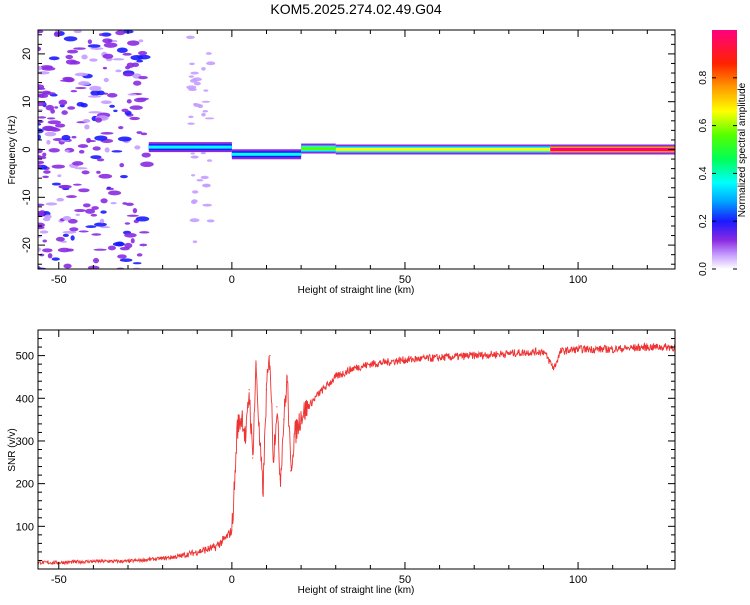  What do you see at coordinates (25, 527) in the screenshot?
I see `y-tick-label: 100` at bounding box center [25, 527].